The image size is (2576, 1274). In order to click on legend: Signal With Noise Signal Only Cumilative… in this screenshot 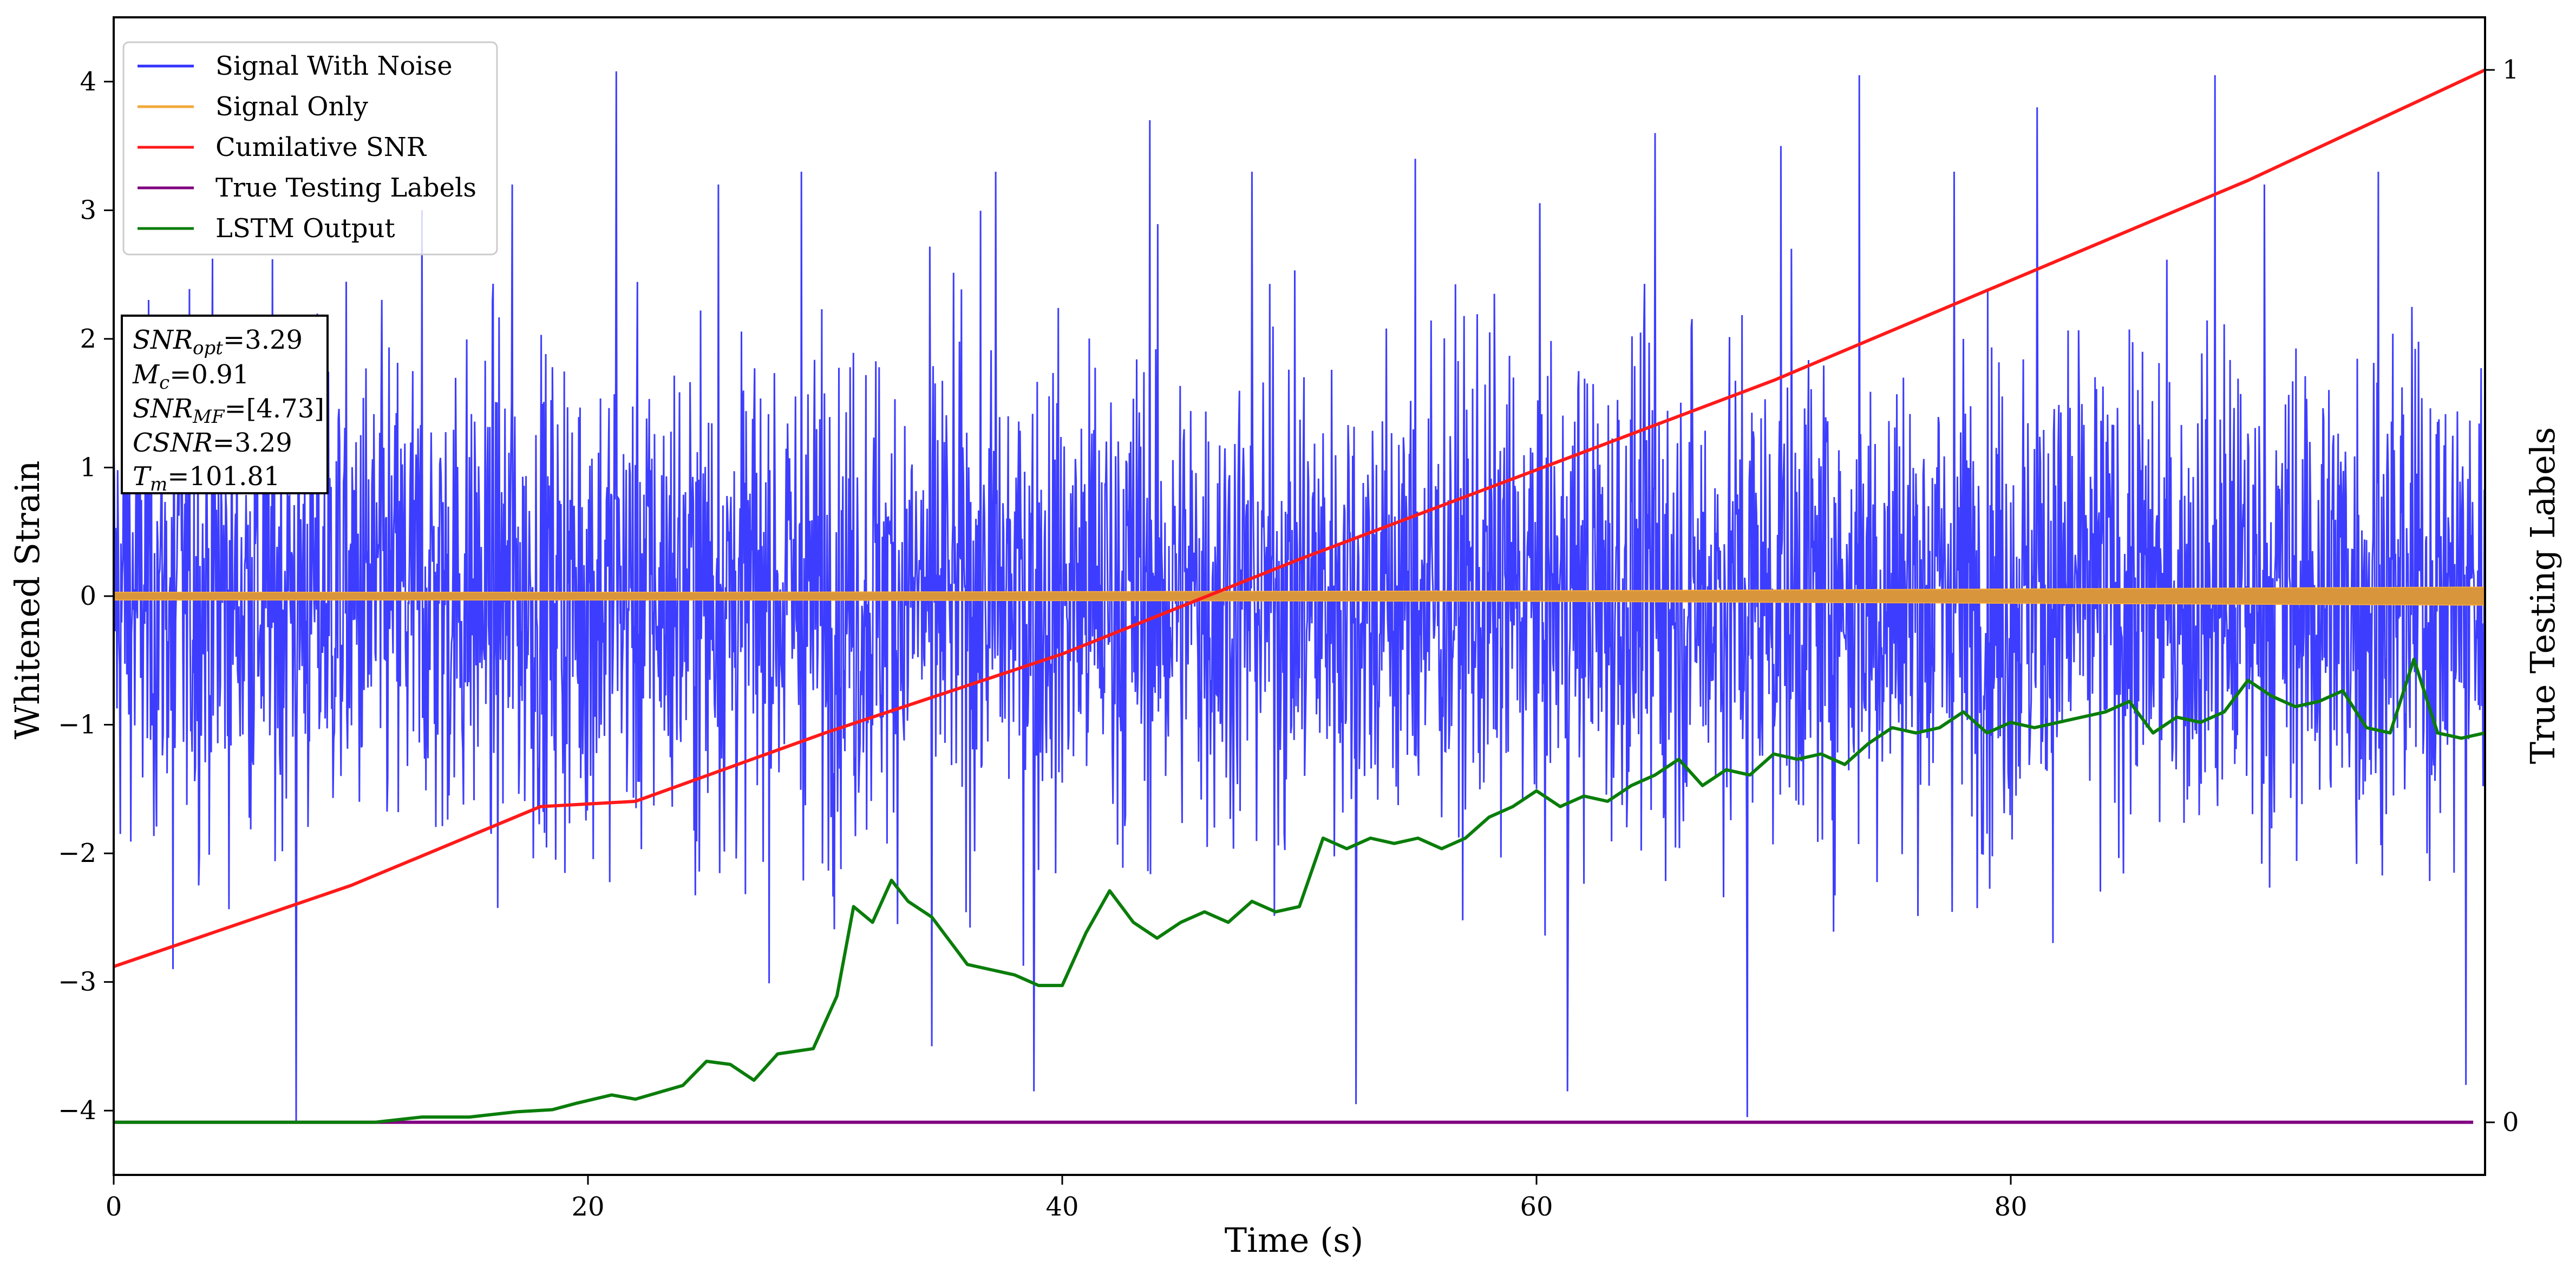, I will do `click(310, 148)`.